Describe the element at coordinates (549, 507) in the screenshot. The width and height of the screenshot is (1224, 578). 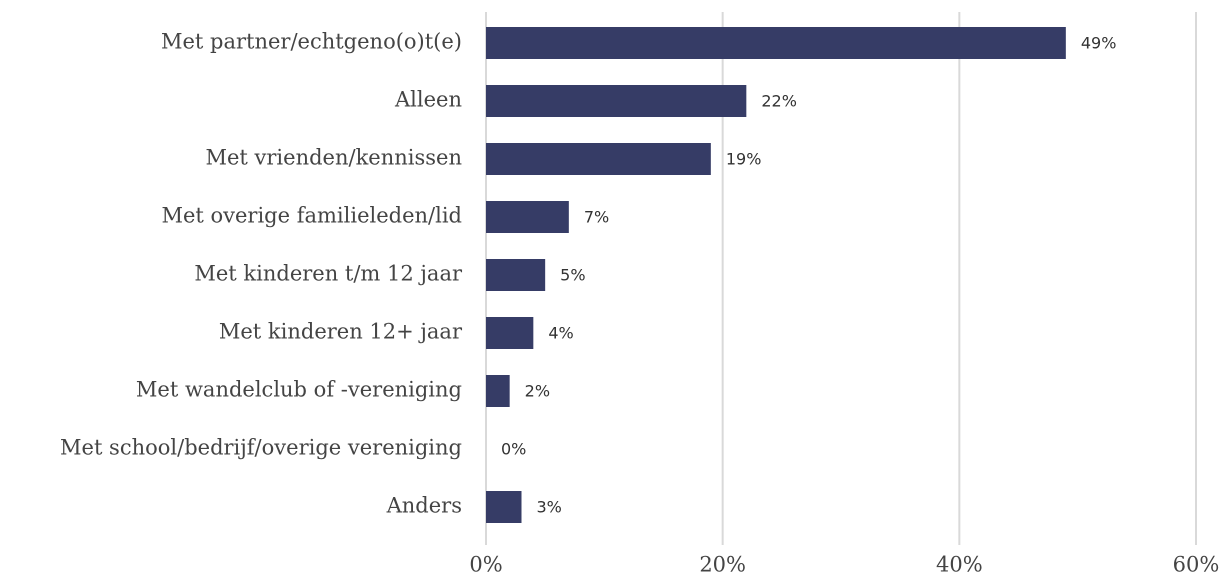
I see `value-label: 3%` at that location.